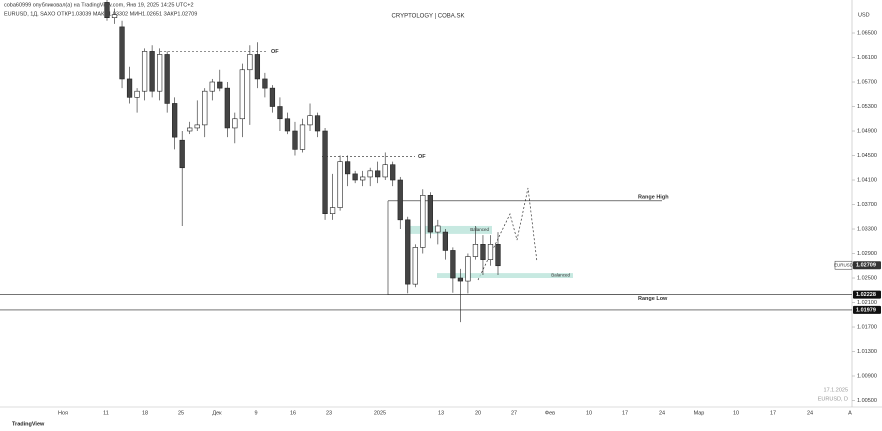  I want to click on level-label: Range High, so click(653, 197).